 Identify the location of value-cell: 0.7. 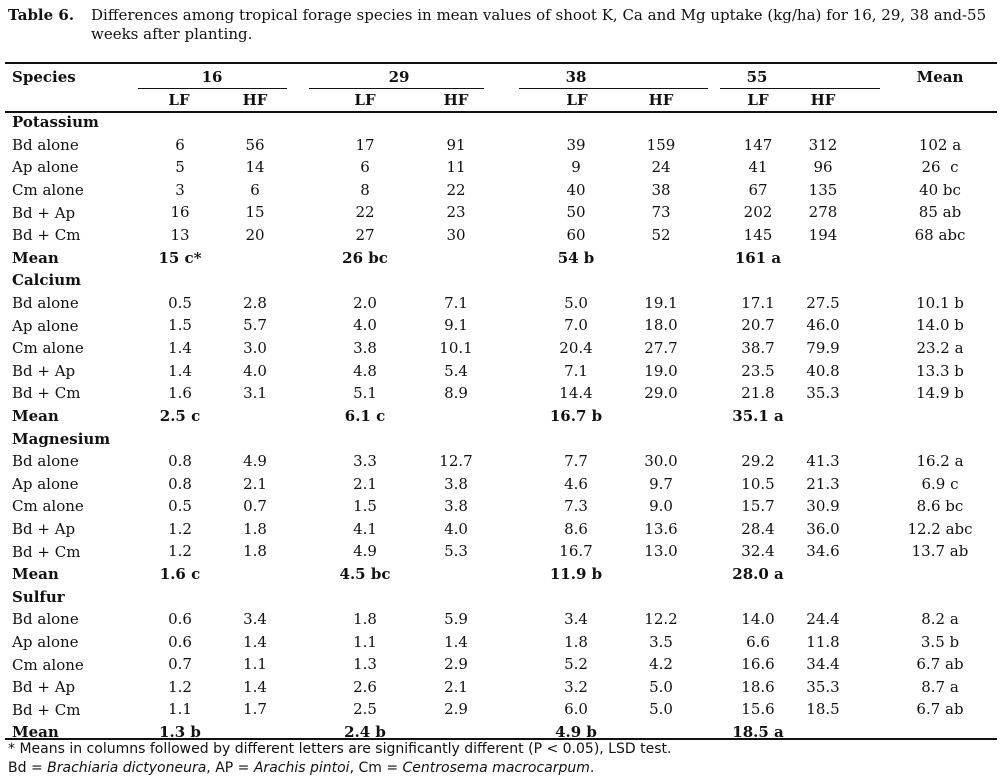
(180, 664).